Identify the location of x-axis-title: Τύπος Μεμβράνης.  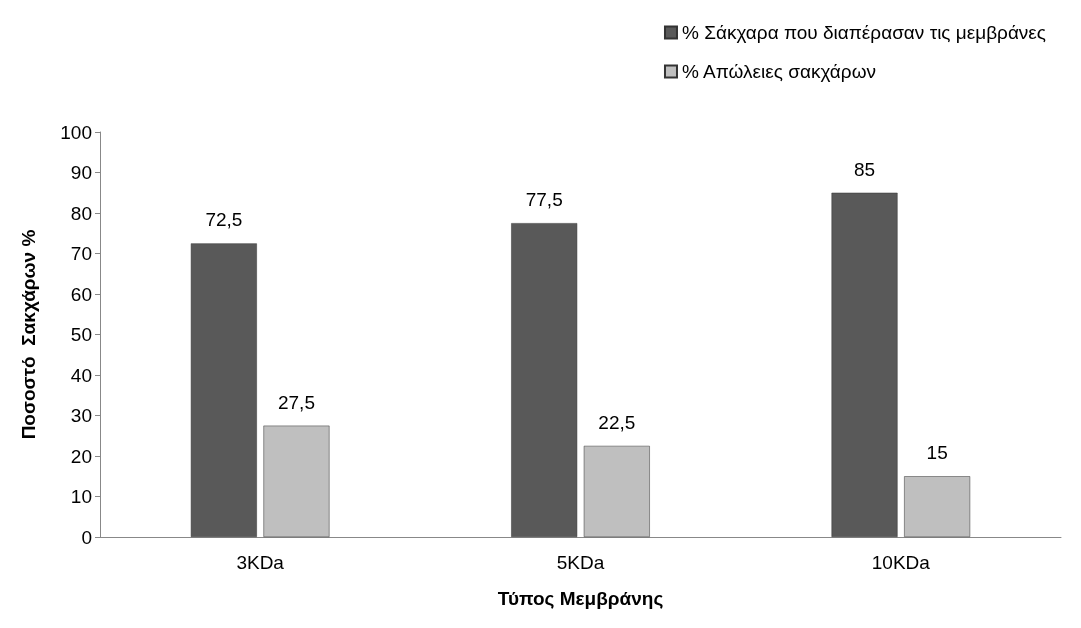
(580, 598).